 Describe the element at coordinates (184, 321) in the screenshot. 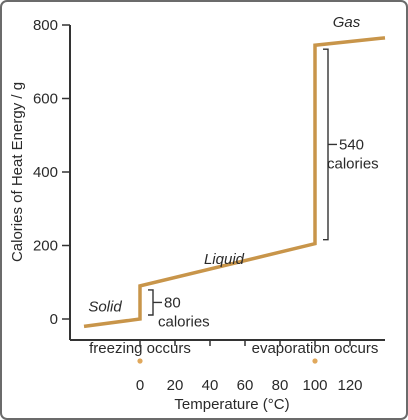

I see `freezing-calories-unit: calories` at that location.